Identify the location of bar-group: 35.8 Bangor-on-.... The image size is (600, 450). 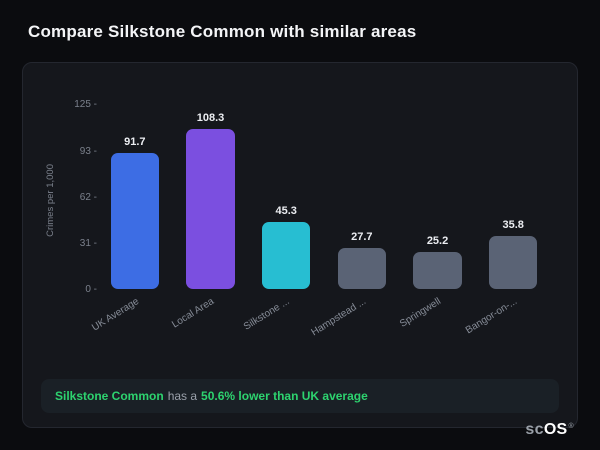
(504, 220).